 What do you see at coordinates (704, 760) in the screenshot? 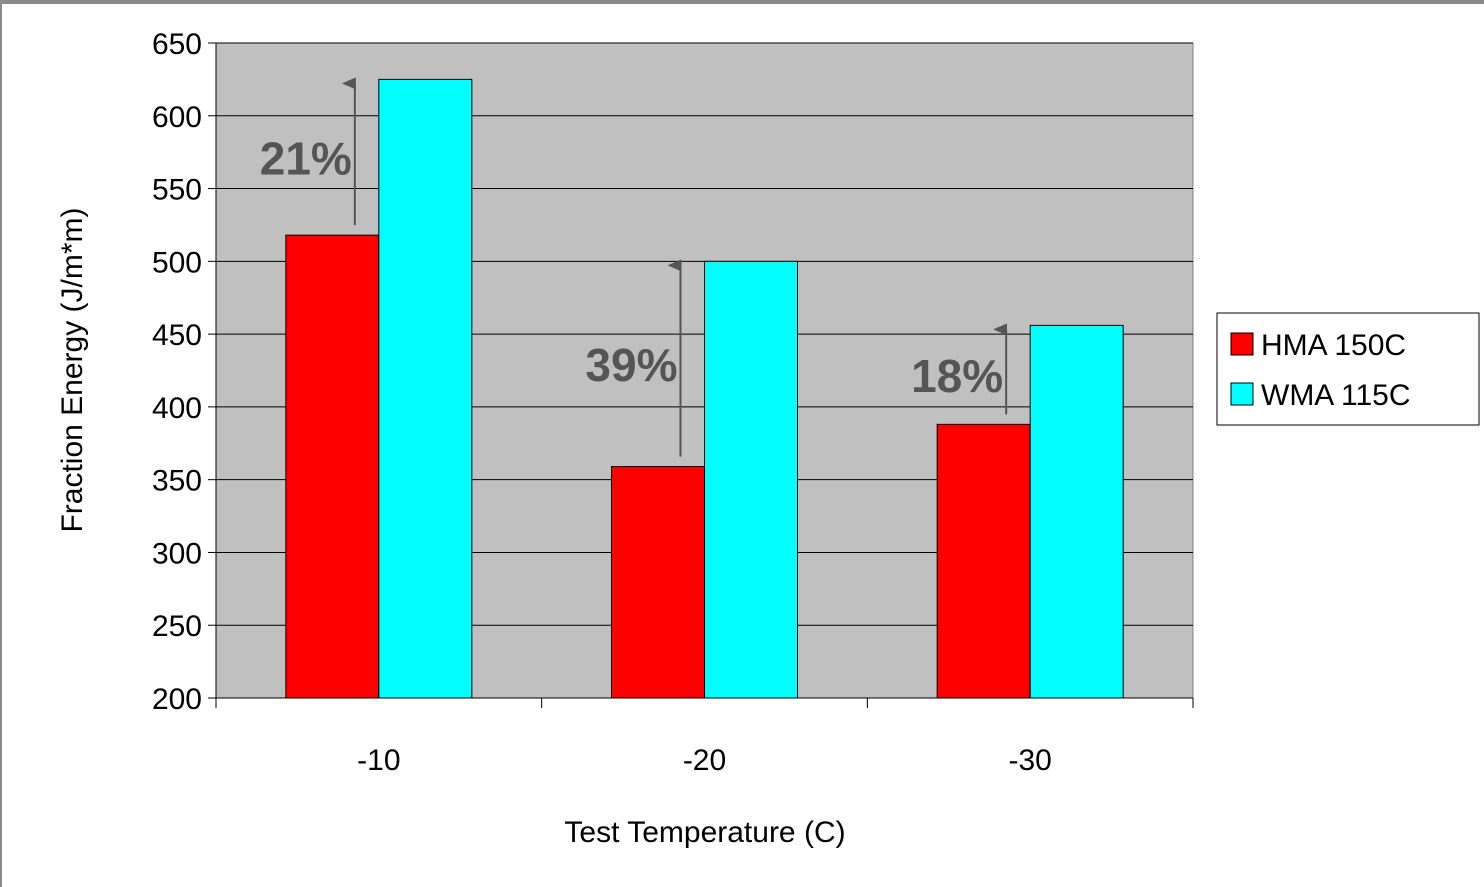
I see `x-tick-label: -20` at bounding box center [704, 760].